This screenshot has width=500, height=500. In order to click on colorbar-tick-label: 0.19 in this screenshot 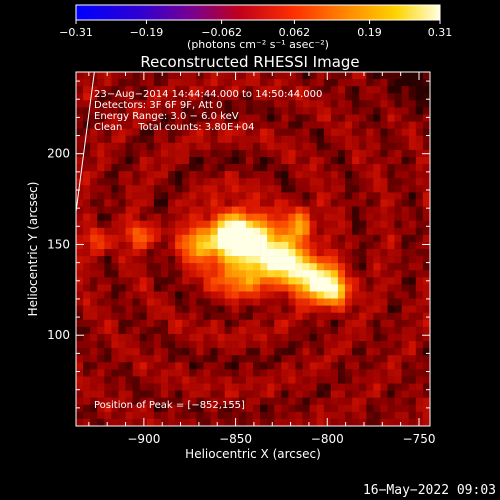, I will do `click(369, 32)`.